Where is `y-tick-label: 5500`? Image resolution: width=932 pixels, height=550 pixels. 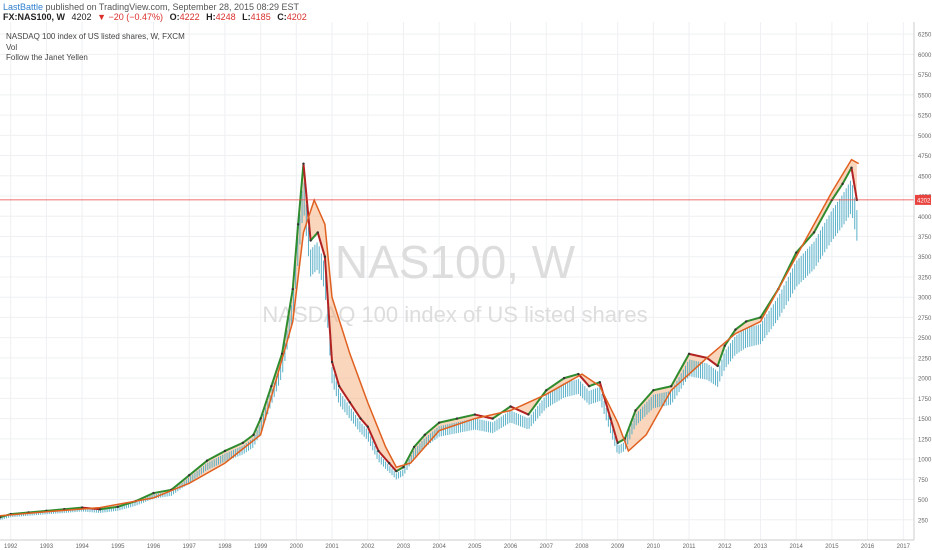
y-tick-label: 5500 is located at coordinates (925, 96).